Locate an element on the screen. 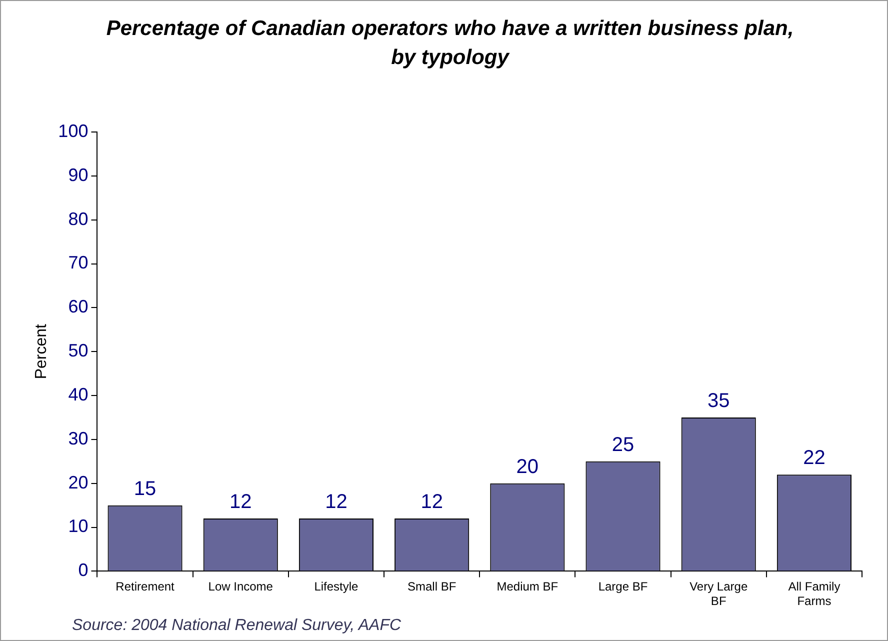 The height and width of the screenshot is (641, 888). y-tick-label: 0 is located at coordinates (83, 570).